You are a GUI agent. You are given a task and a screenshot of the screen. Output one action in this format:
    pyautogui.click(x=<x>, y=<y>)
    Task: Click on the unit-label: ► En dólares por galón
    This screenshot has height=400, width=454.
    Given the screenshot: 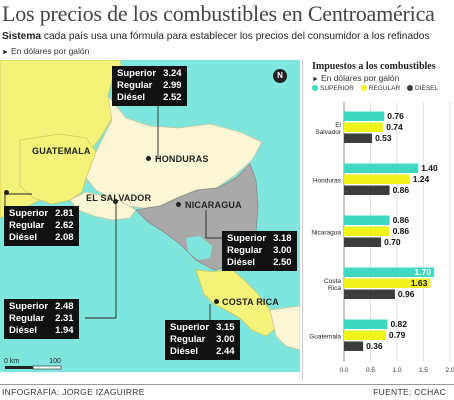 What is the action you would take?
    pyautogui.click(x=45, y=51)
    